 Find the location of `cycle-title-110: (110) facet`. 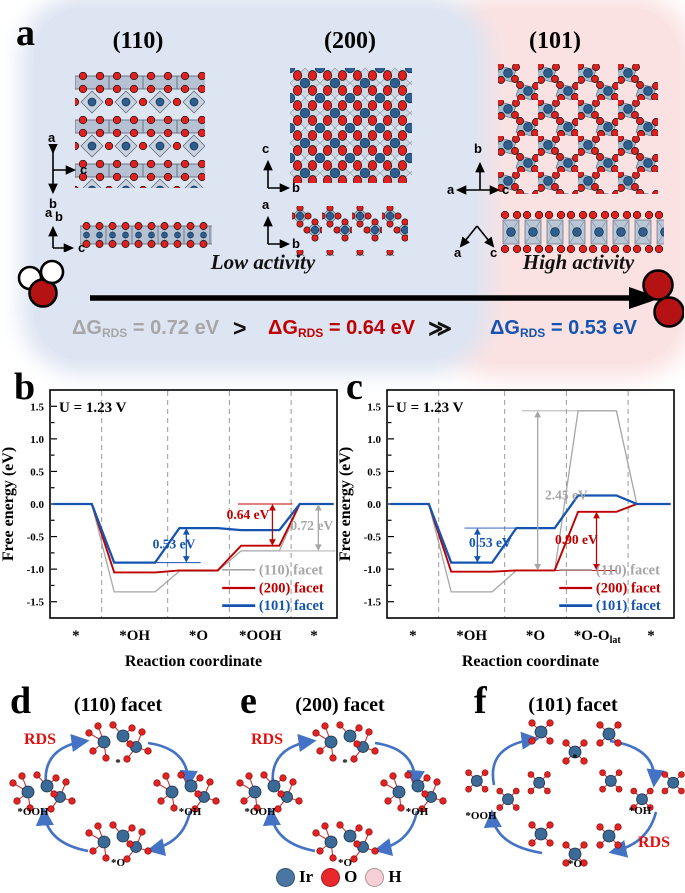

cycle-title-110: (110) facet is located at coordinates (118, 705).